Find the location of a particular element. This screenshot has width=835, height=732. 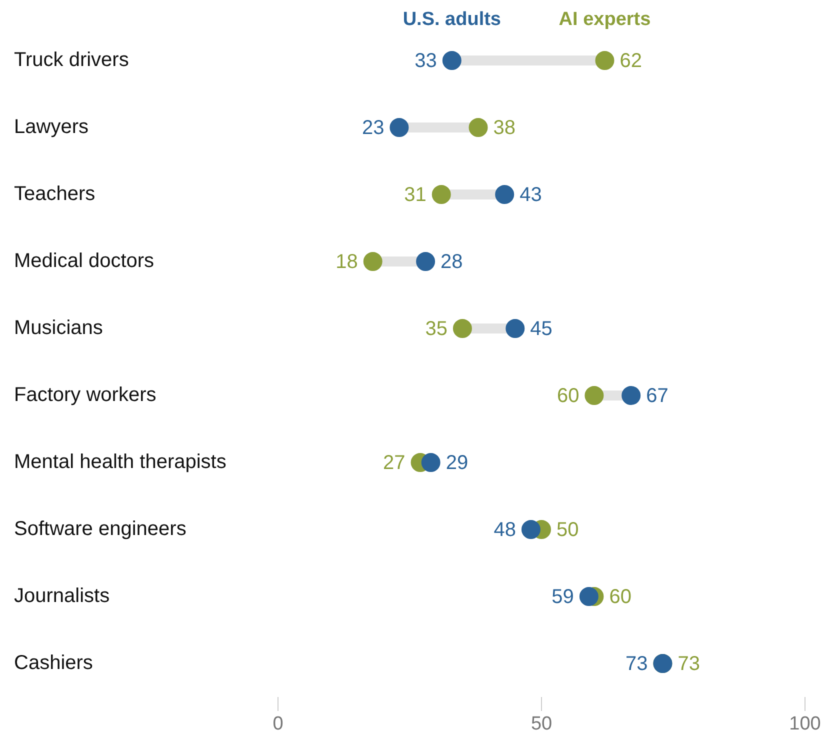

y-tick-label: Truck drivers is located at coordinates (71, 60).